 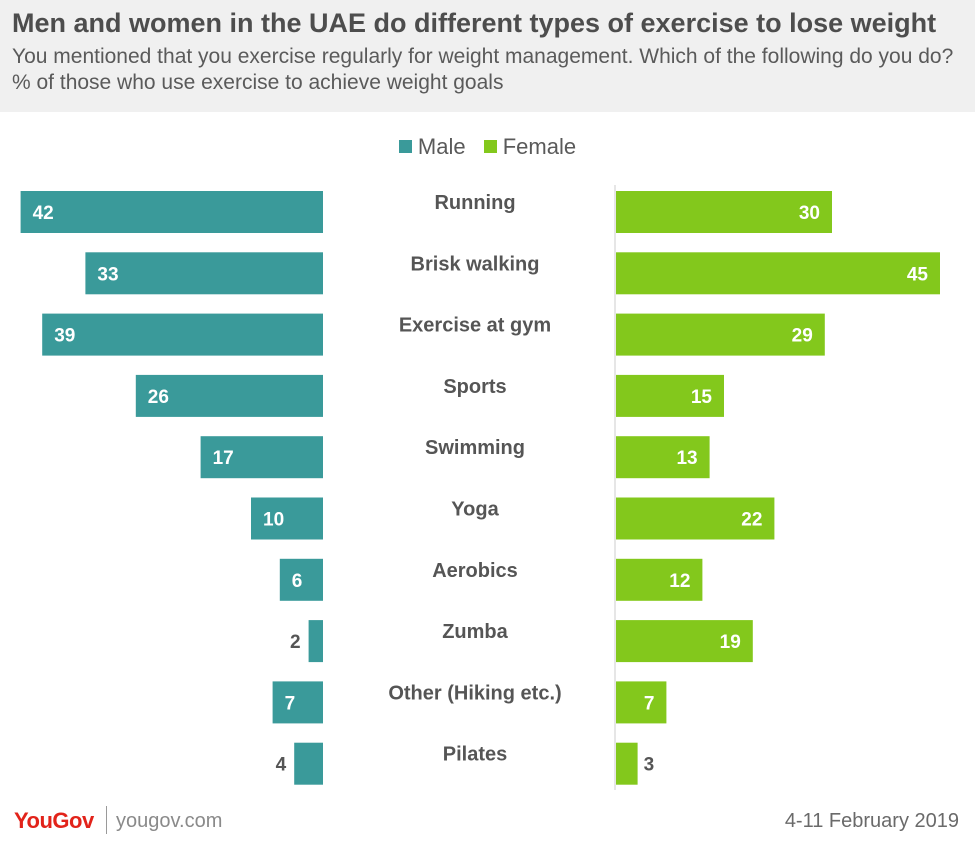 I want to click on legend-swatch-male, so click(x=405, y=146).